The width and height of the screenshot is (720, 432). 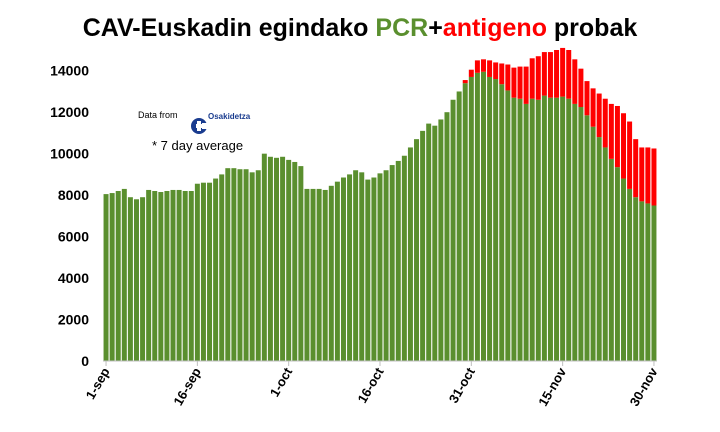 I want to click on pcr-bar-13-nov, so click(x=550, y=229).